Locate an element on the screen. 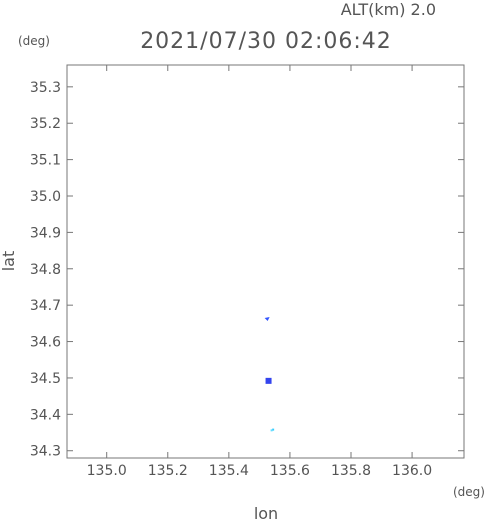  y-tick-label: 34.6 is located at coordinates (45, 343).